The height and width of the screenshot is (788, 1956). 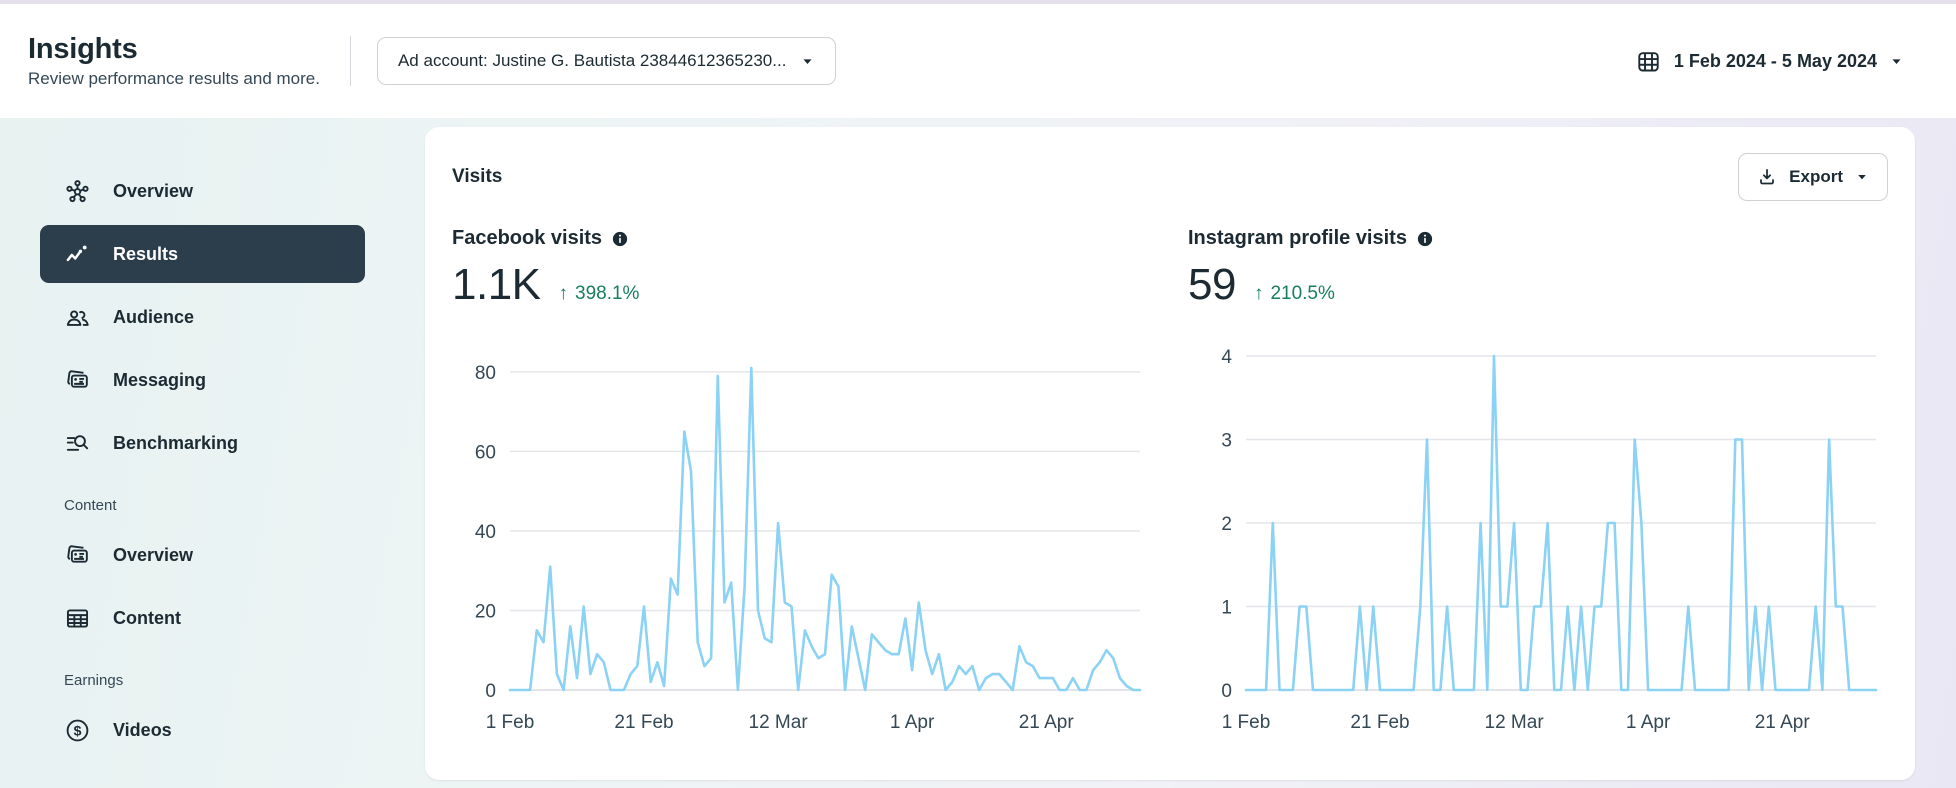 What do you see at coordinates (978, 2) in the screenshot?
I see `top-accent-strip` at bounding box center [978, 2].